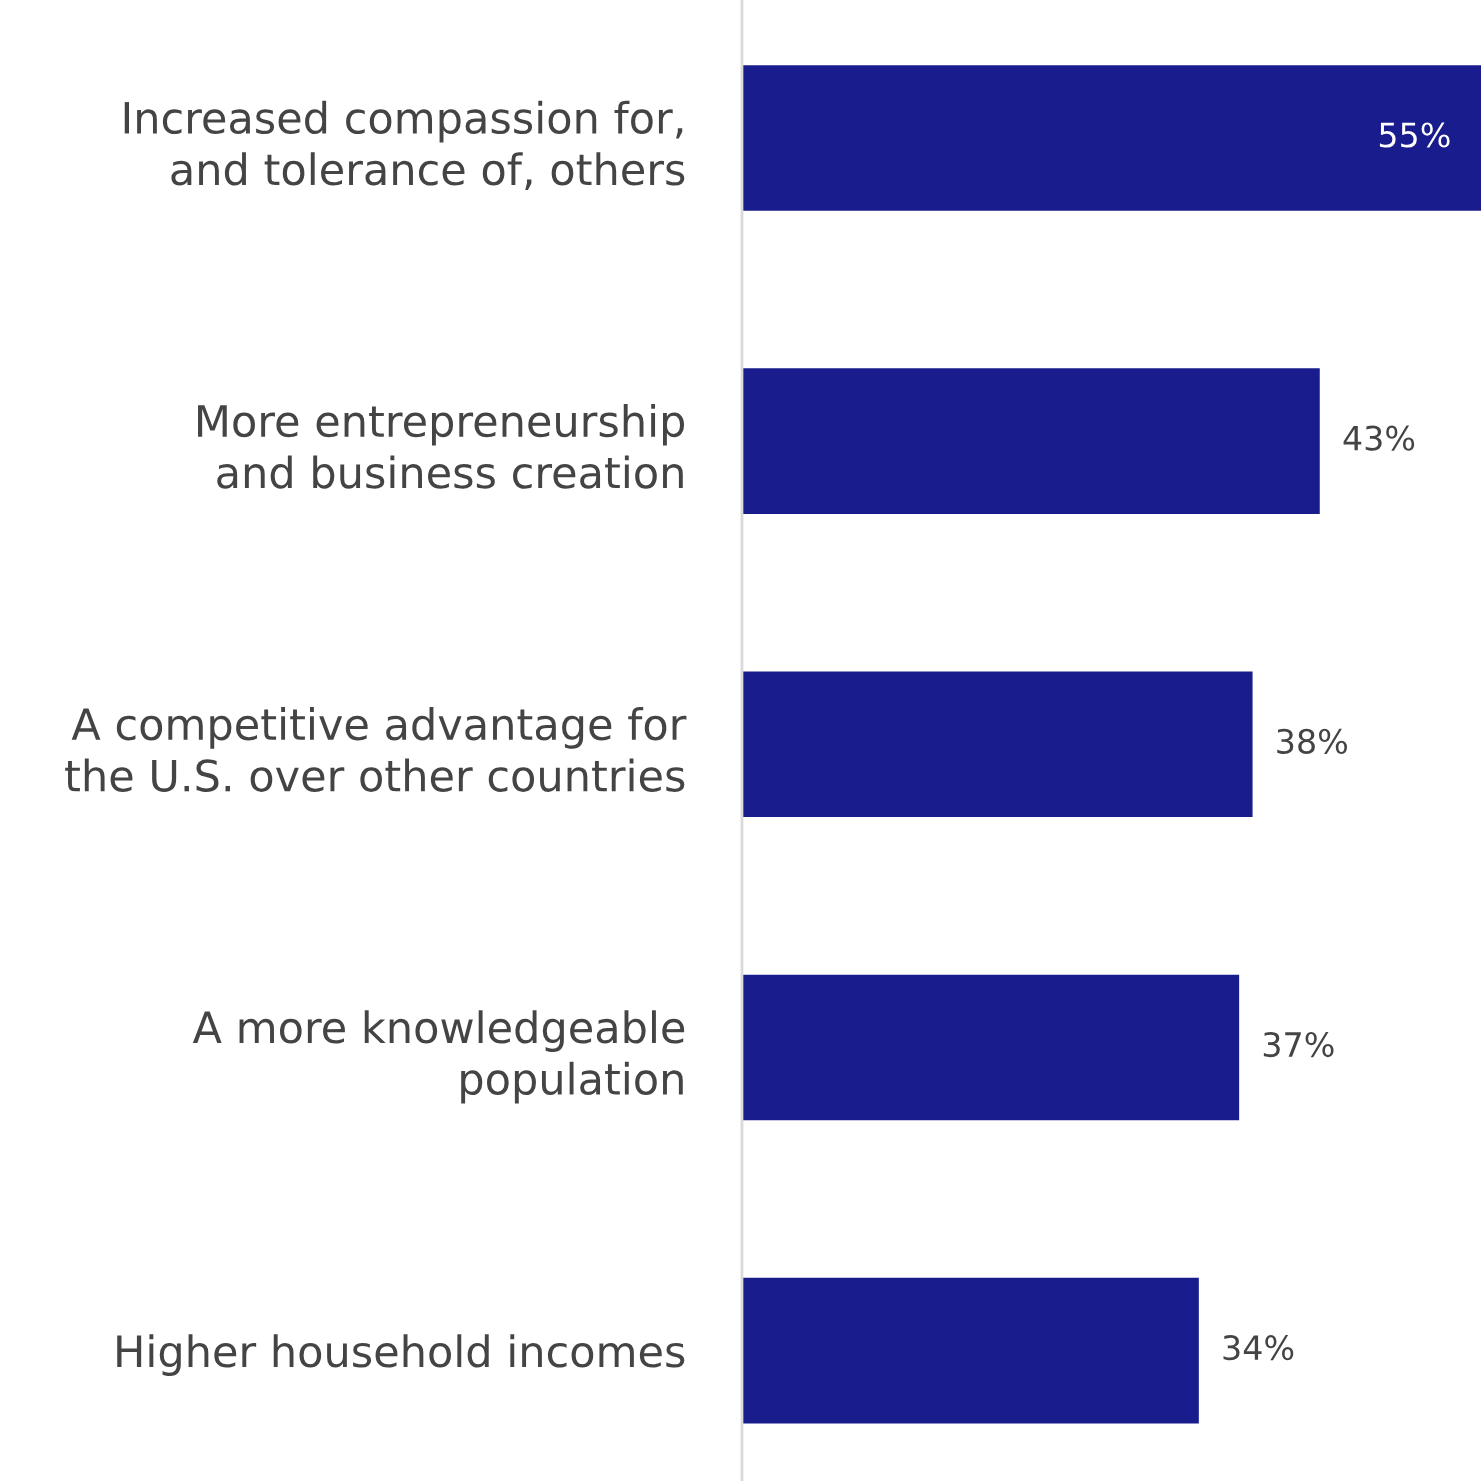  Describe the element at coordinates (376, 749) in the screenshot. I see `y-tick-label: A competitive advantage for the U.S. over other countries` at that location.